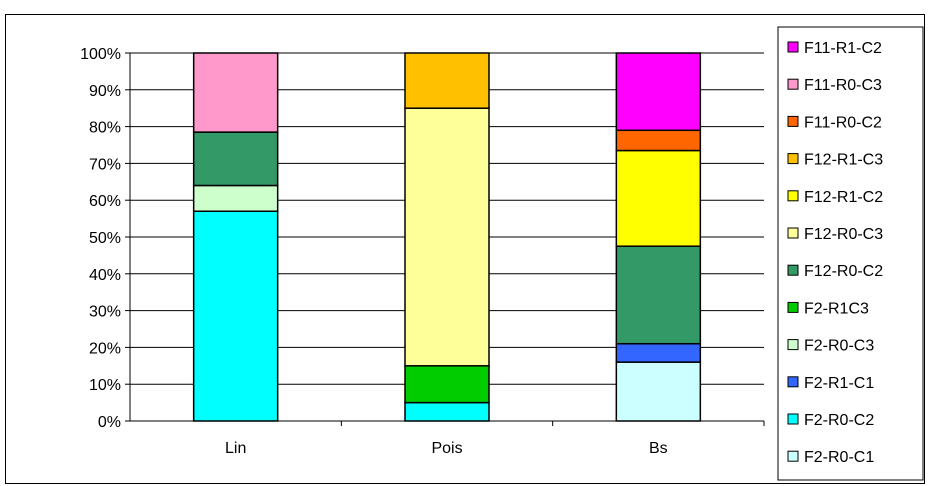 The width and height of the screenshot is (929, 486). Describe the element at coordinates (100, 54) in the screenshot. I see `y-tick-label: 100%` at that location.